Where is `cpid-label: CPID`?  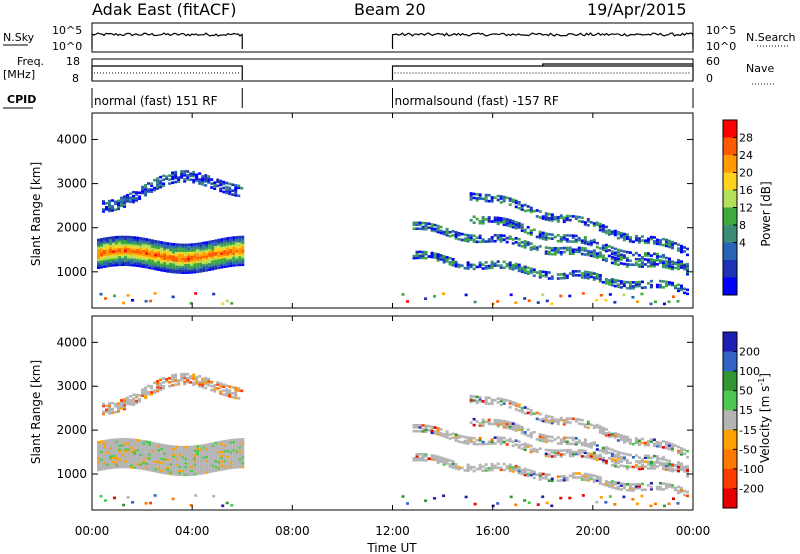 cpid-label: CPID is located at coordinates (21, 99).